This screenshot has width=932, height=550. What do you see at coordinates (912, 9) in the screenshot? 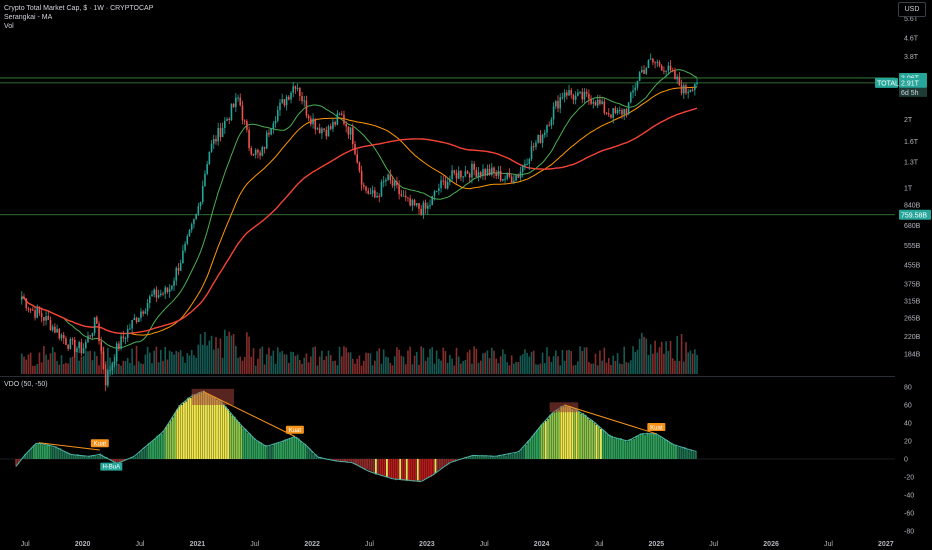
I see `currency-button: USD` at bounding box center [912, 9].